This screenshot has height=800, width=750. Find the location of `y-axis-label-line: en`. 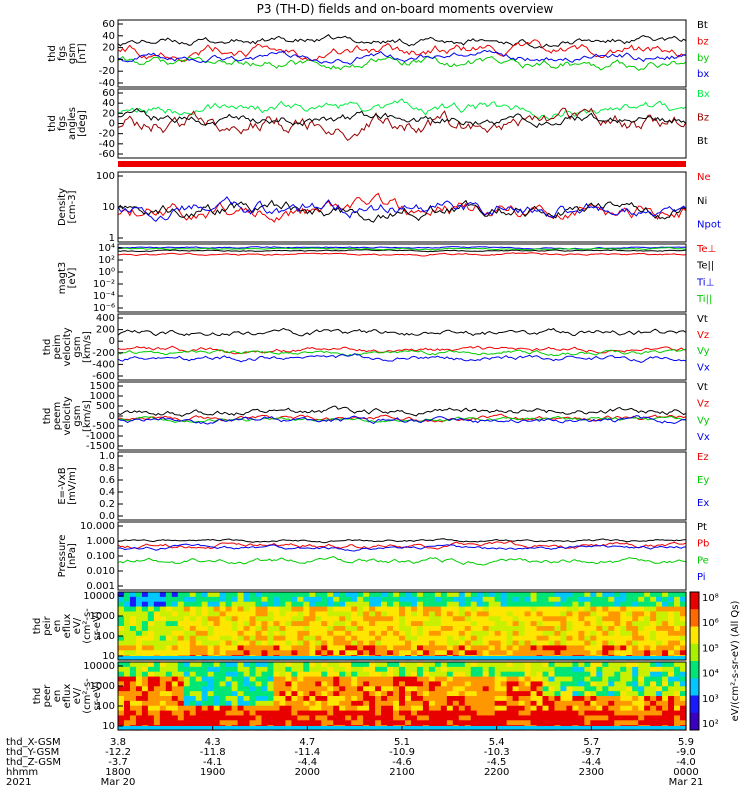

y-axis-label-line: en is located at coordinates (57, 626).